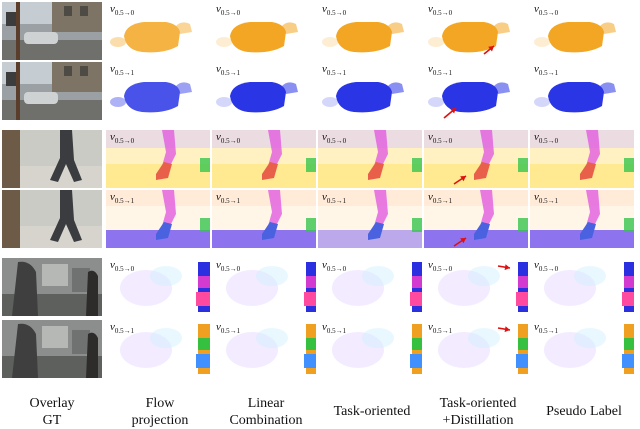  I want to click on caption-flow-projection: Flow projection, so click(160, 412).